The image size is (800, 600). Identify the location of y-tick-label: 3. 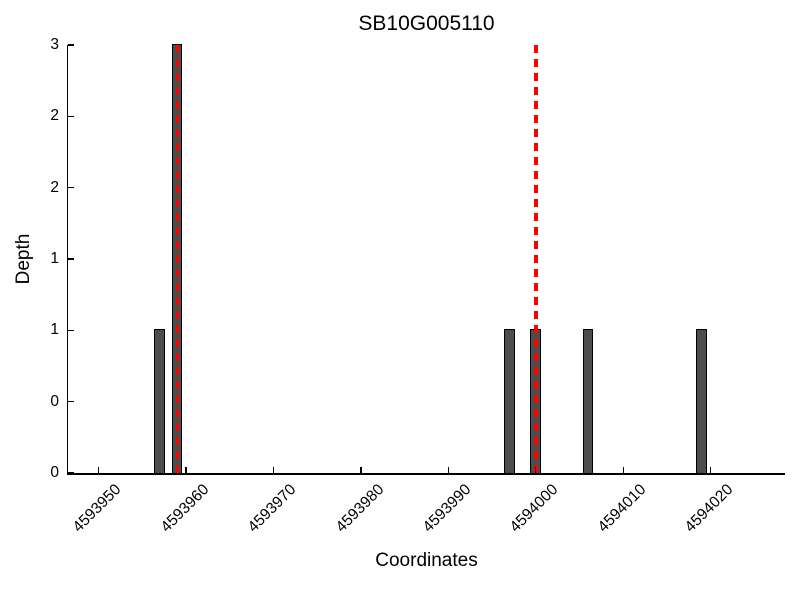
(54, 44).